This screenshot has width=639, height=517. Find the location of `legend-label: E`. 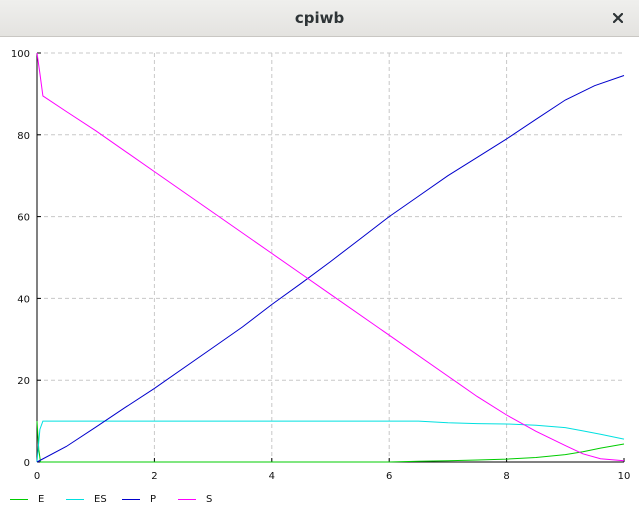

legend-label: E is located at coordinates (41, 499).